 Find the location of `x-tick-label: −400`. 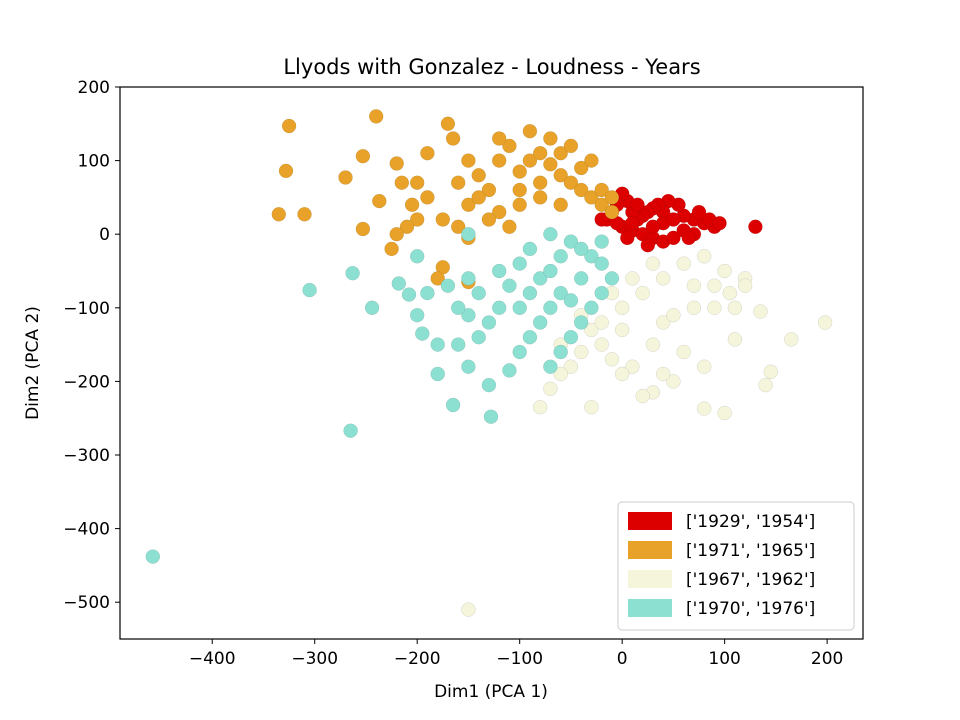

x-tick-label: −400 is located at coordinates (212, 659).